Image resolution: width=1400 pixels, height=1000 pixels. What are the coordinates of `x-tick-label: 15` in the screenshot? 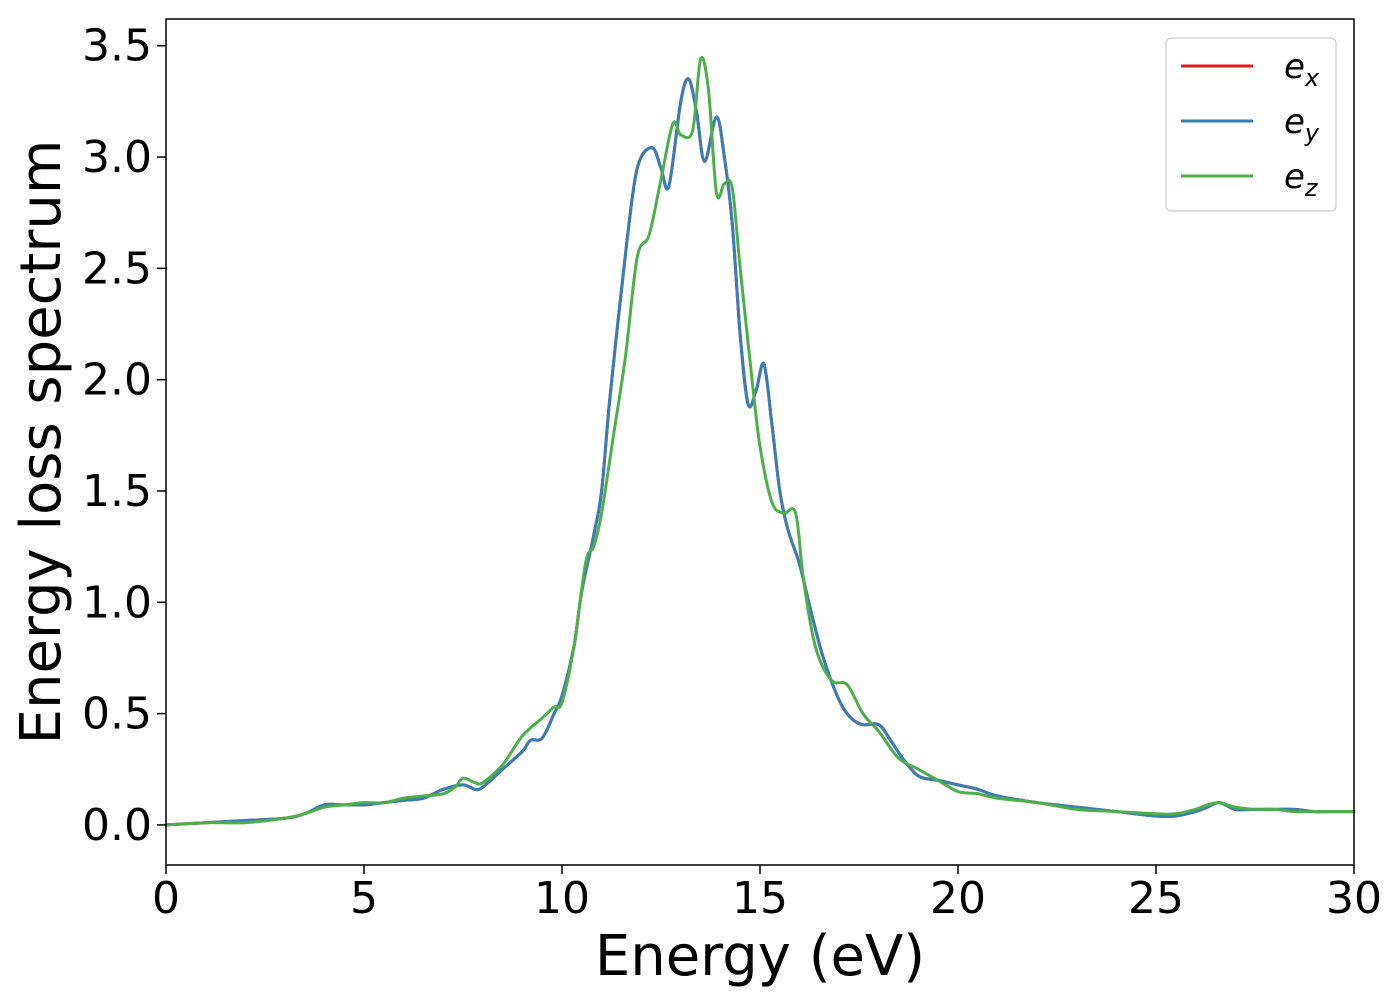 It's located at (760, 898).